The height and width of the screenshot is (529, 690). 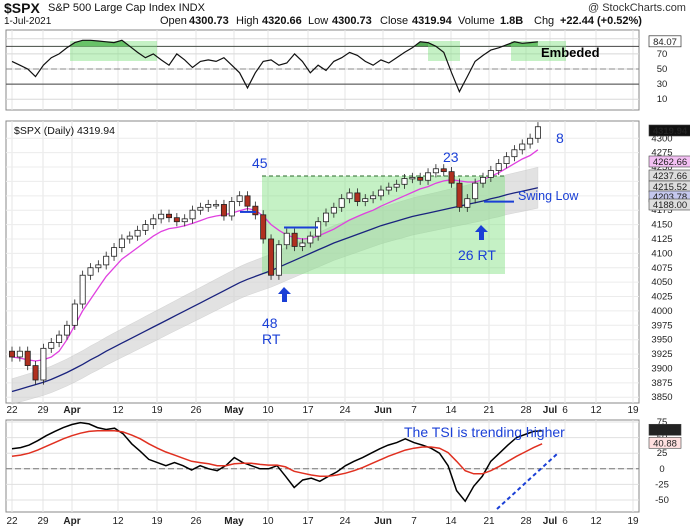 I want to click on x-tick-label: Jul, so click(x=550, y=521).